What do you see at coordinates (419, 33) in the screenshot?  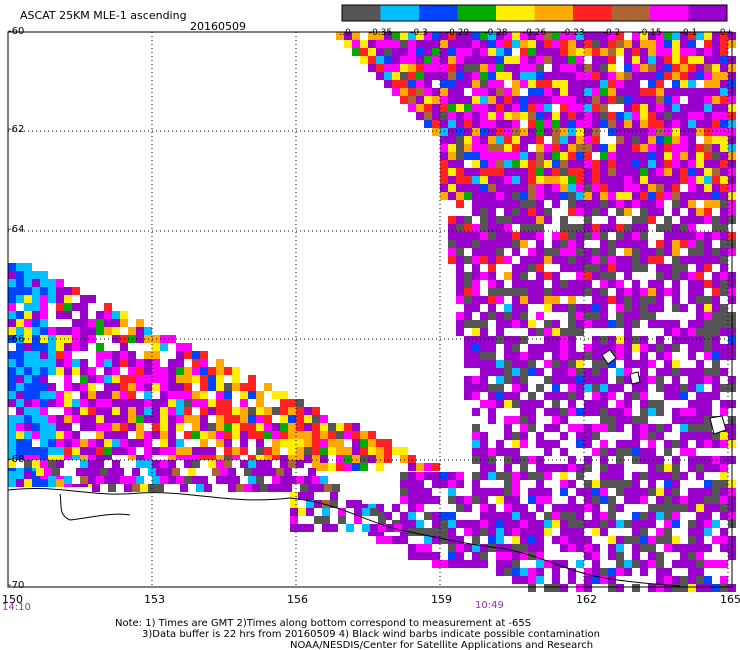 I see `colorbar-tick-label: -0.3` at bounding box center [419, 33].